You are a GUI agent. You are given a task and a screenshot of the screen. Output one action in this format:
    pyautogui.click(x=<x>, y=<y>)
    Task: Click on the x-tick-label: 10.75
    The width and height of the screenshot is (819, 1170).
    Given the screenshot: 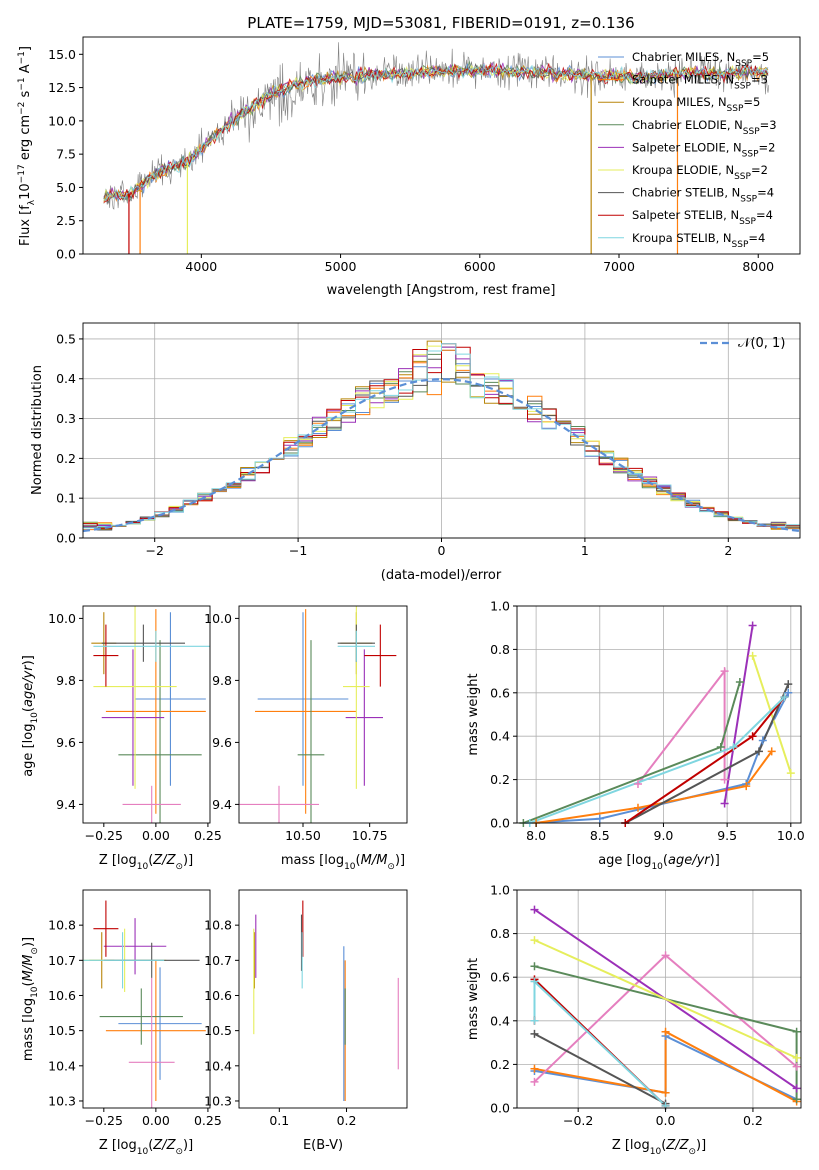 What is the action you would take?
    pyautogui.click(x=370, y=835)
    